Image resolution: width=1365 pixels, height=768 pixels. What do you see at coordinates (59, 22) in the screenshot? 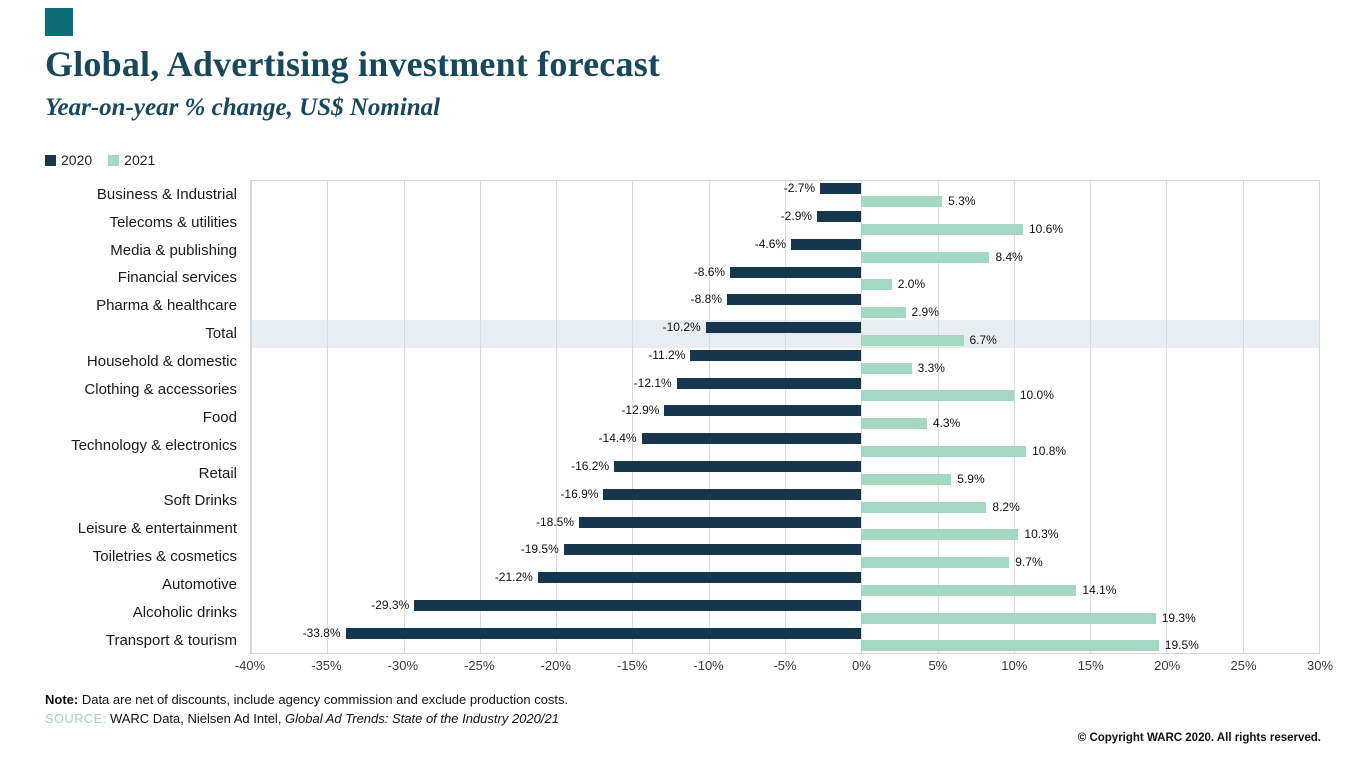
I see `warc-brand-mark` at bounding box center [59, 22].